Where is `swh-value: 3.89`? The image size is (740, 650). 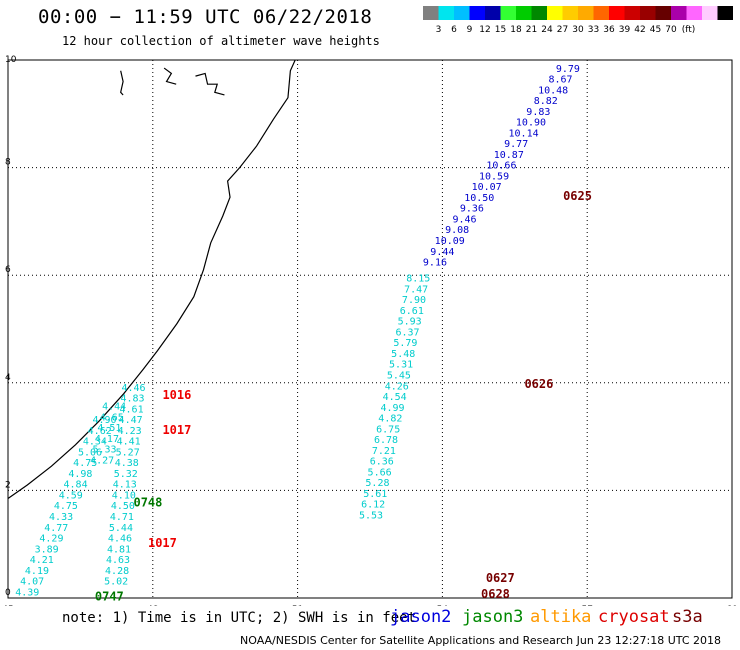 swh-value: 3.89 is located at coordinates (47, 549).